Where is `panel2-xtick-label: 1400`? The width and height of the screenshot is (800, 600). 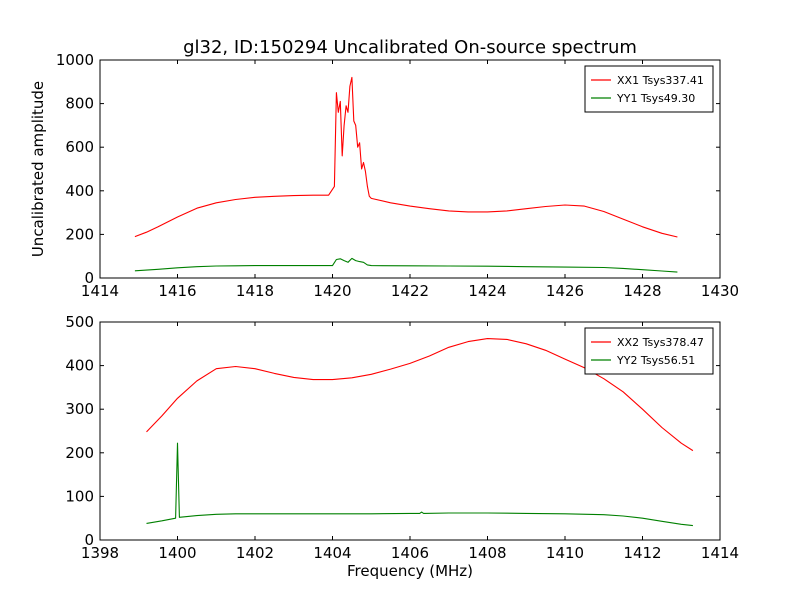 panel2-xtick-label: 1400 is located at coordinates (177, 553).